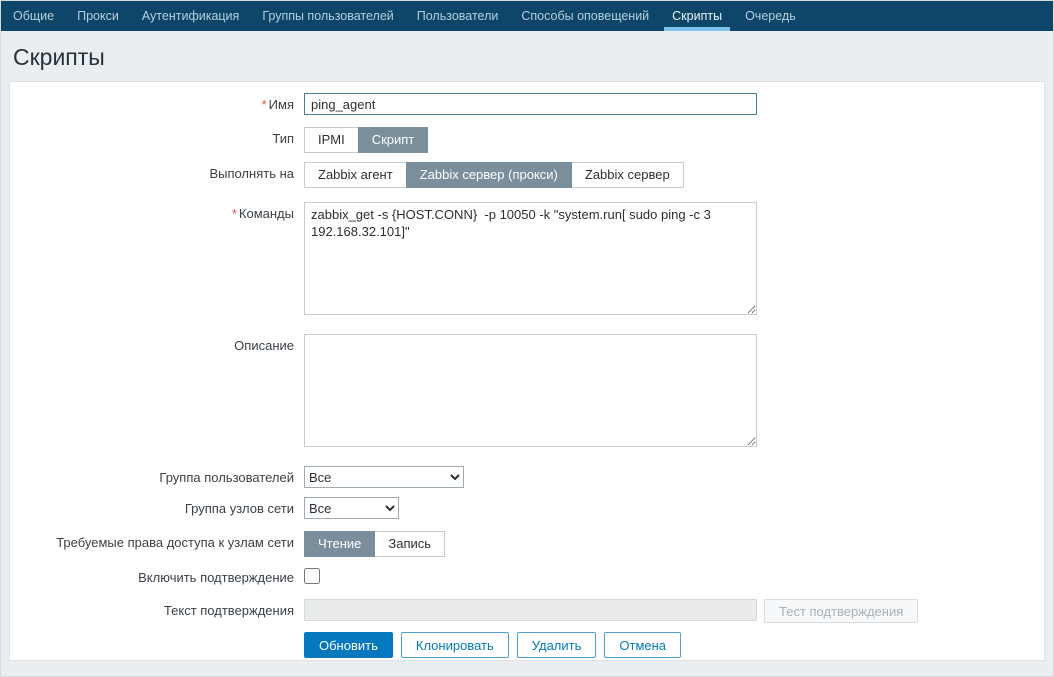  I want to click on permission-option-read: Чтение, so click(340, 544).